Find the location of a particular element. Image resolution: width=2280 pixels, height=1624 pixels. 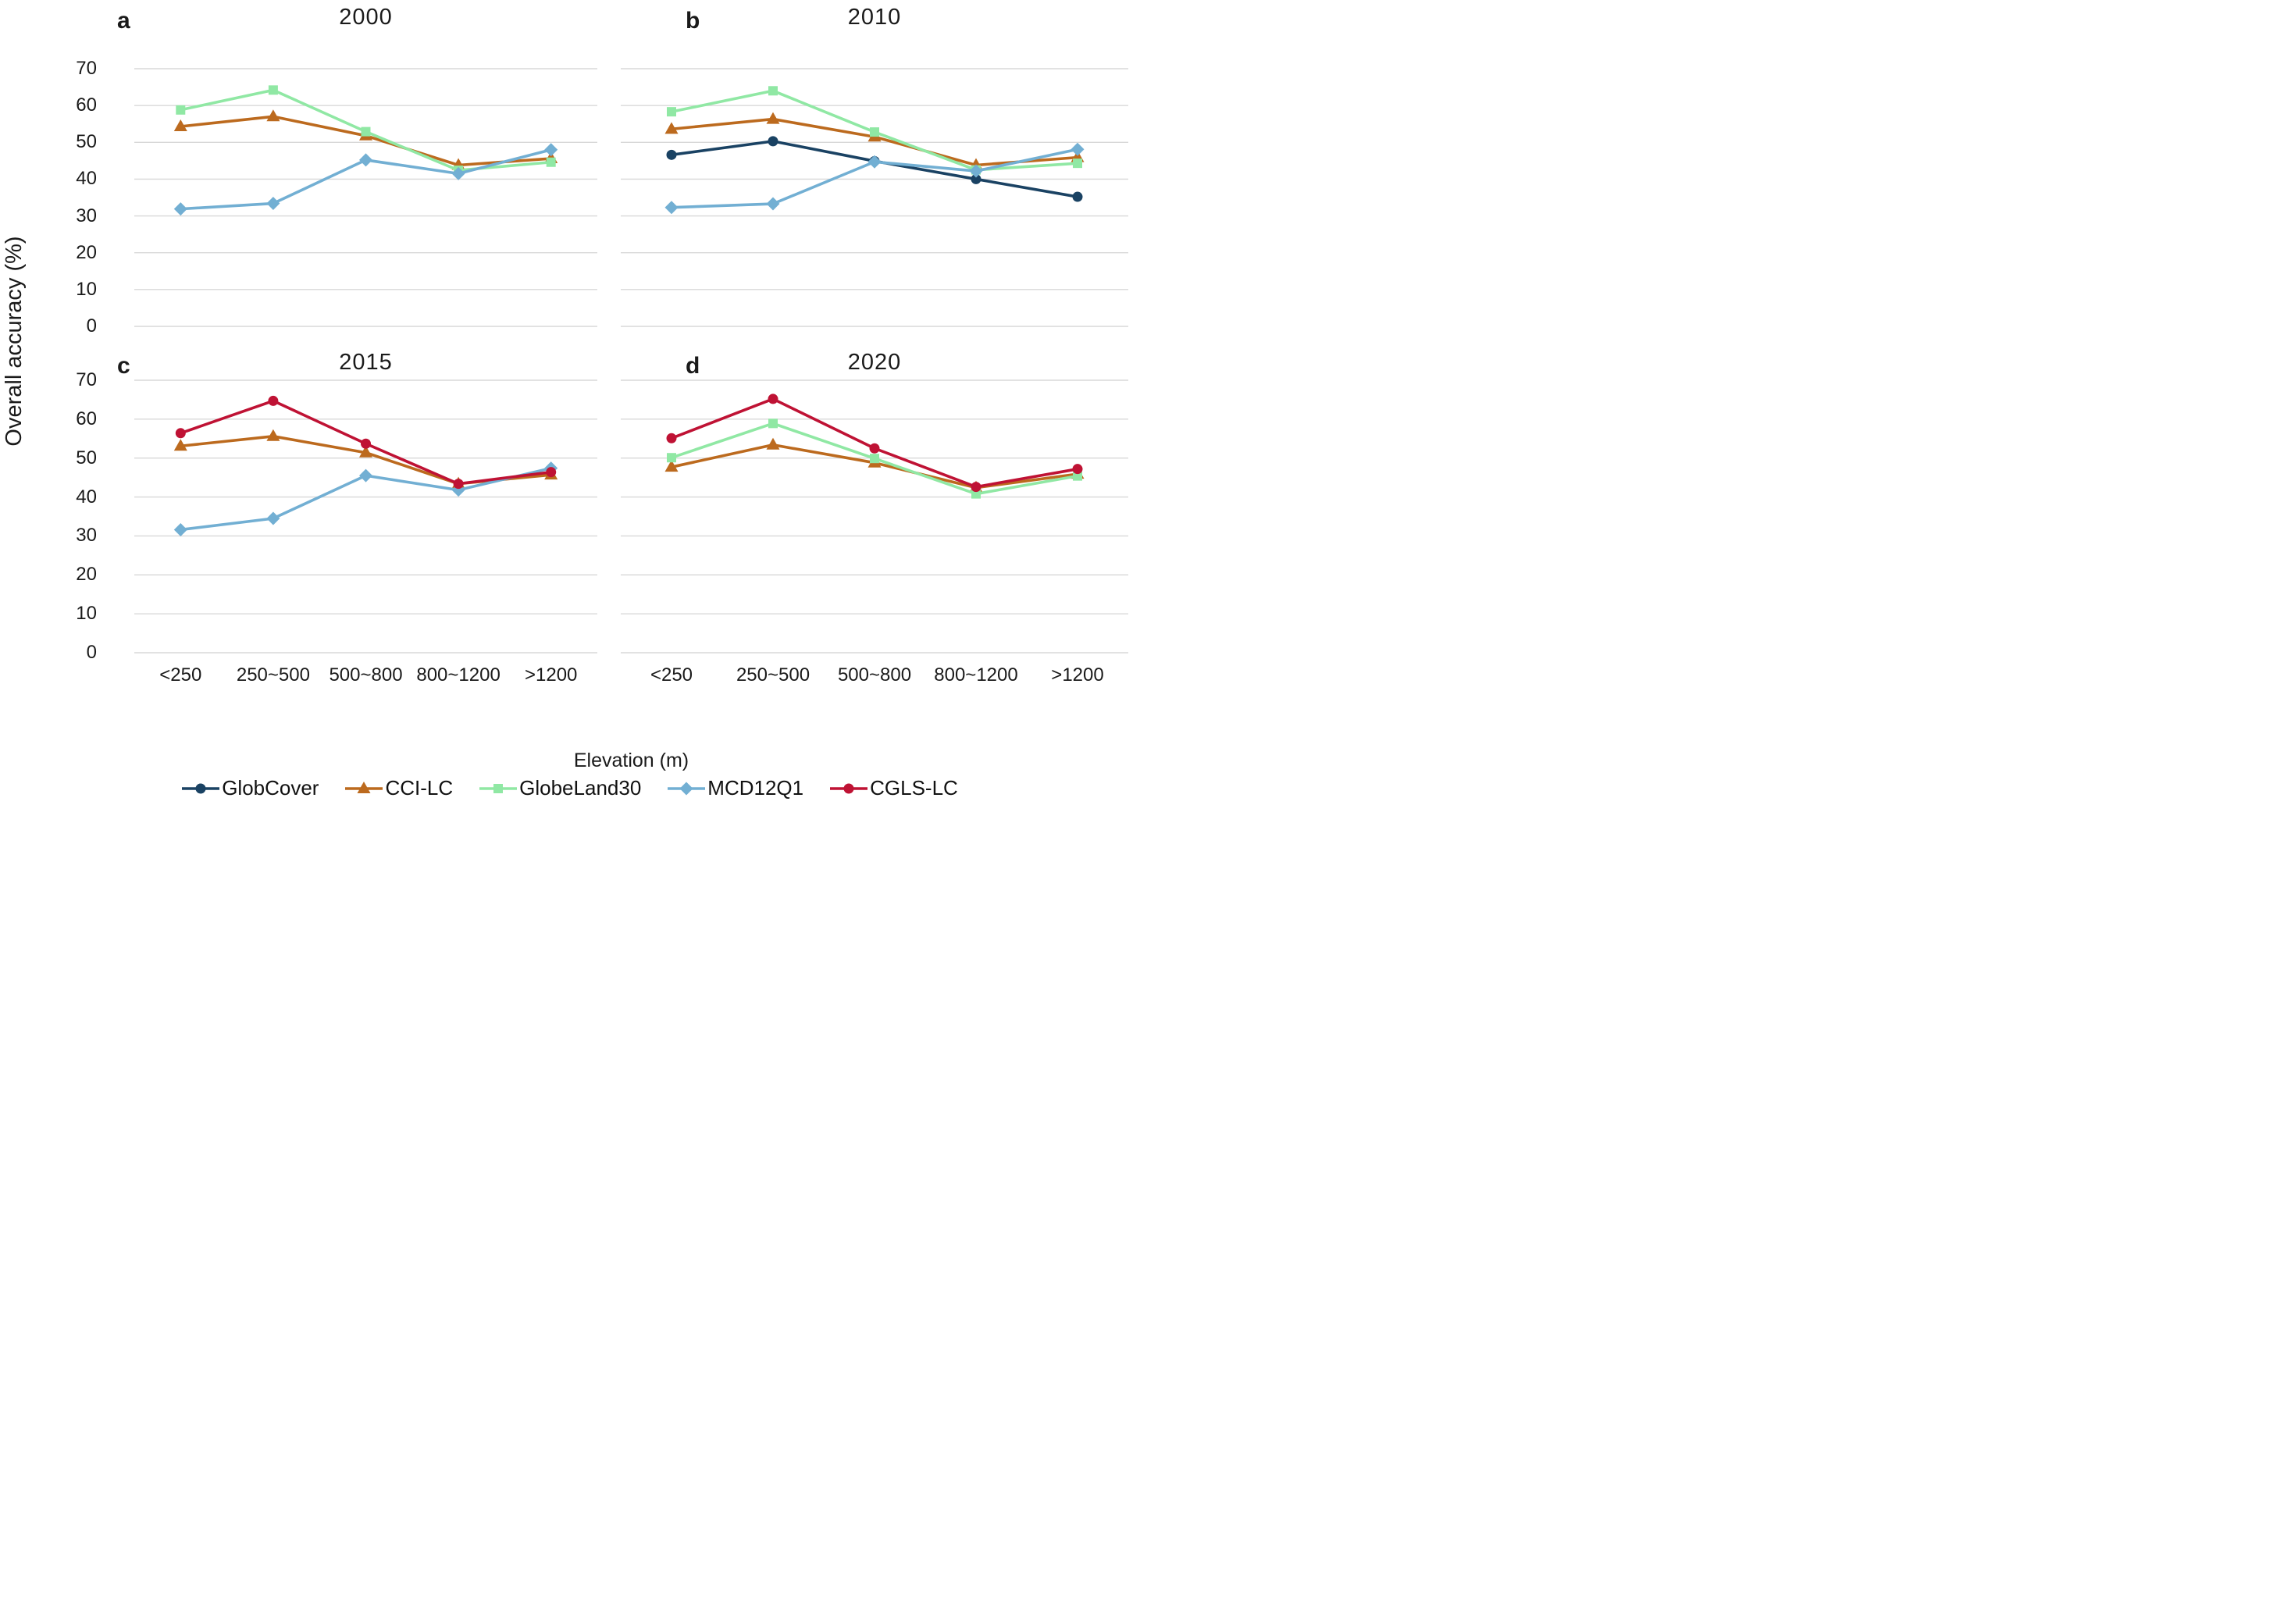

panel-d-chart: <250 250~500 500~800 800~1200 >1200 is located at coordinates (874, 532).